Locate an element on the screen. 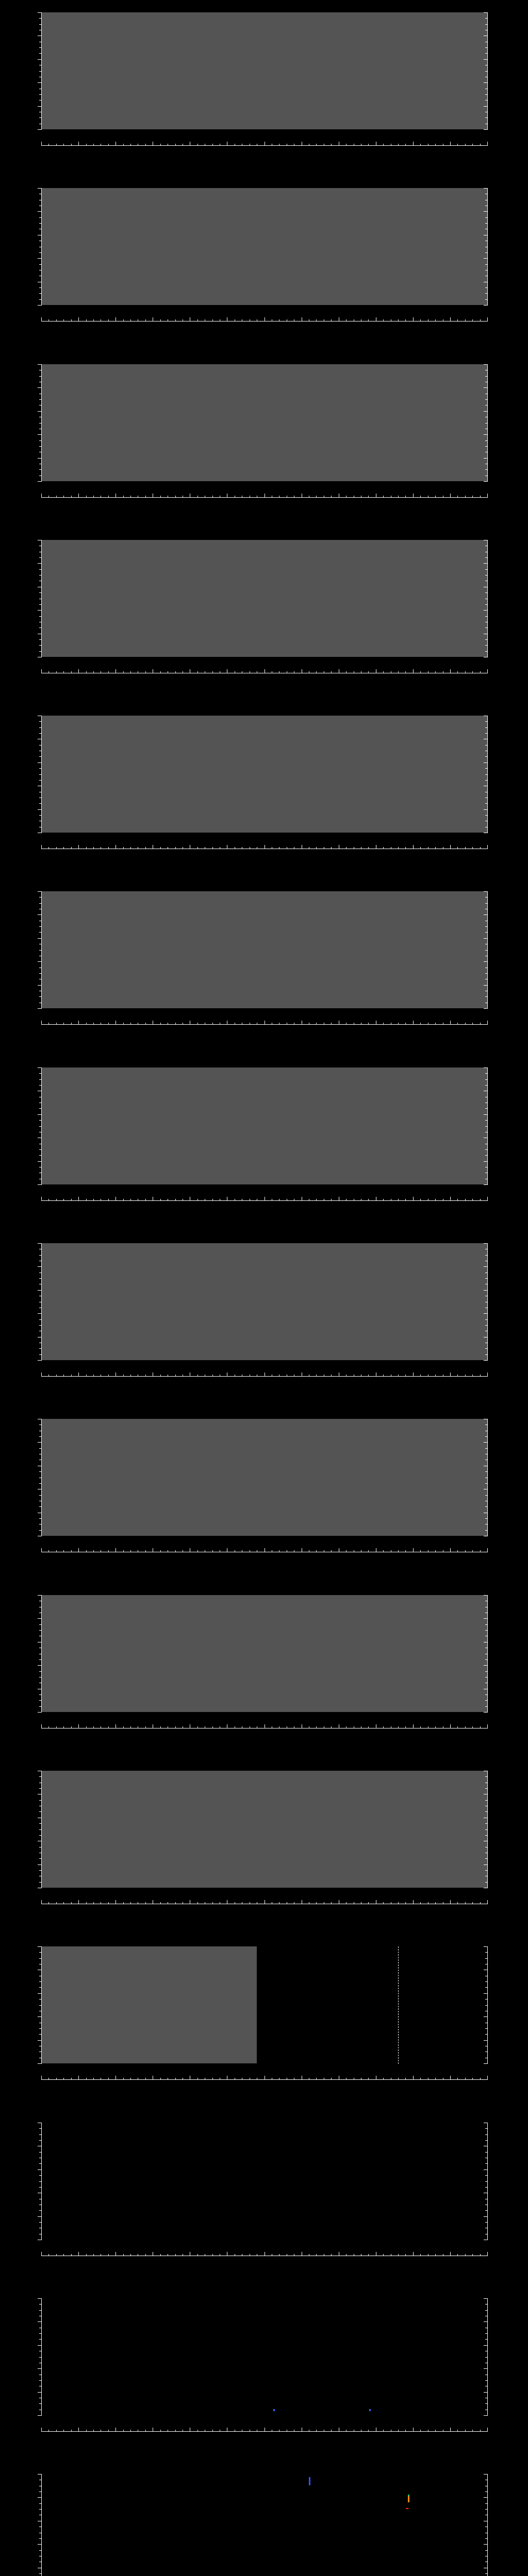 Image resolution: width=528 pixels, height=2576 pixels. y-axis-right-line is located at coordinates (487, 1477).